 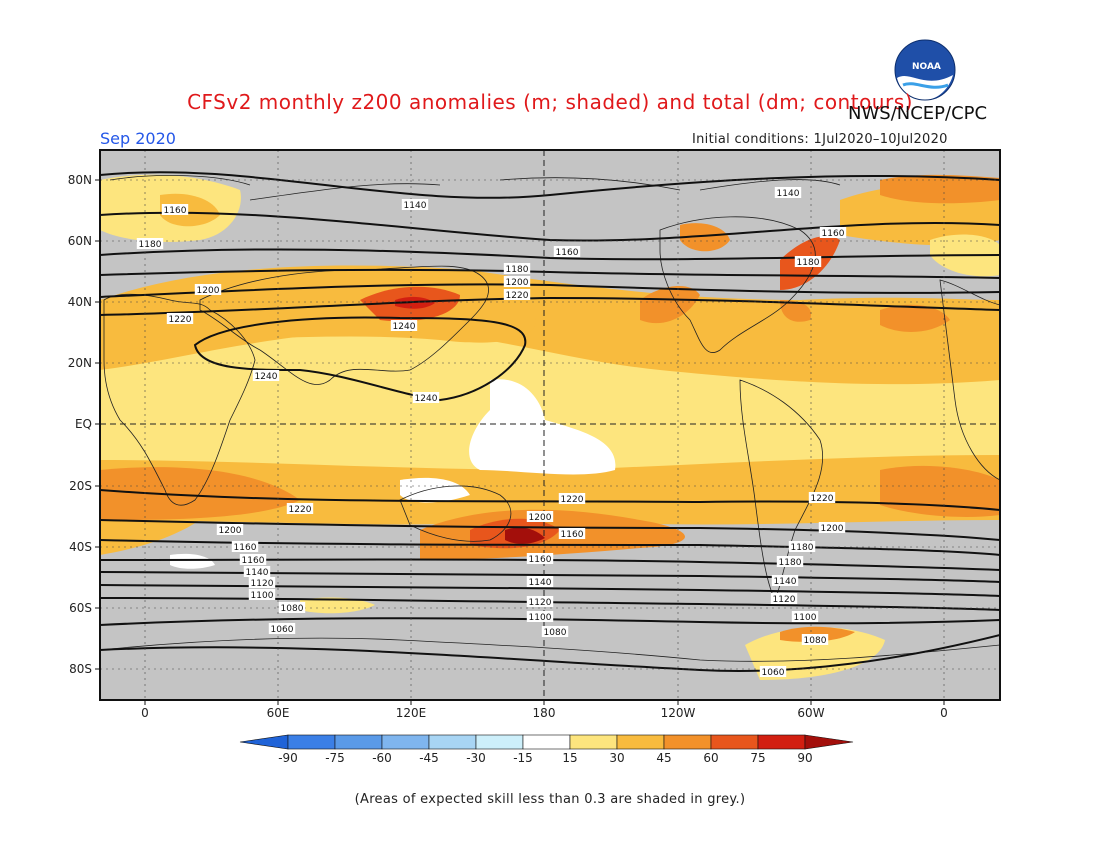 What do you see at coordinates (918, 113) in the screenshot?
I see `agency-label: NWS/NCEP/CPC` at bounding box center [918, 113].